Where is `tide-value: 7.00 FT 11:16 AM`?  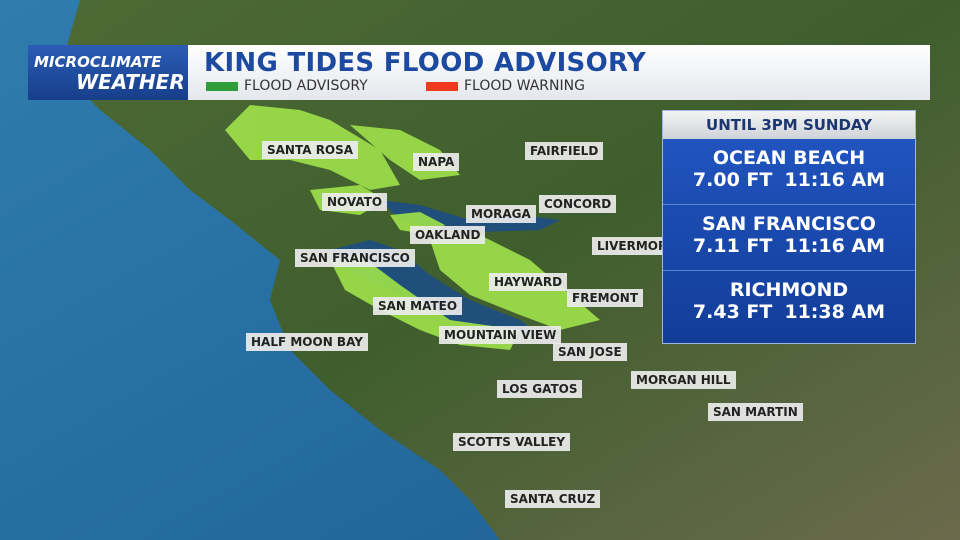
tide-value: 7.00 FT 11:16 AM is located at coordinates (789, 180).